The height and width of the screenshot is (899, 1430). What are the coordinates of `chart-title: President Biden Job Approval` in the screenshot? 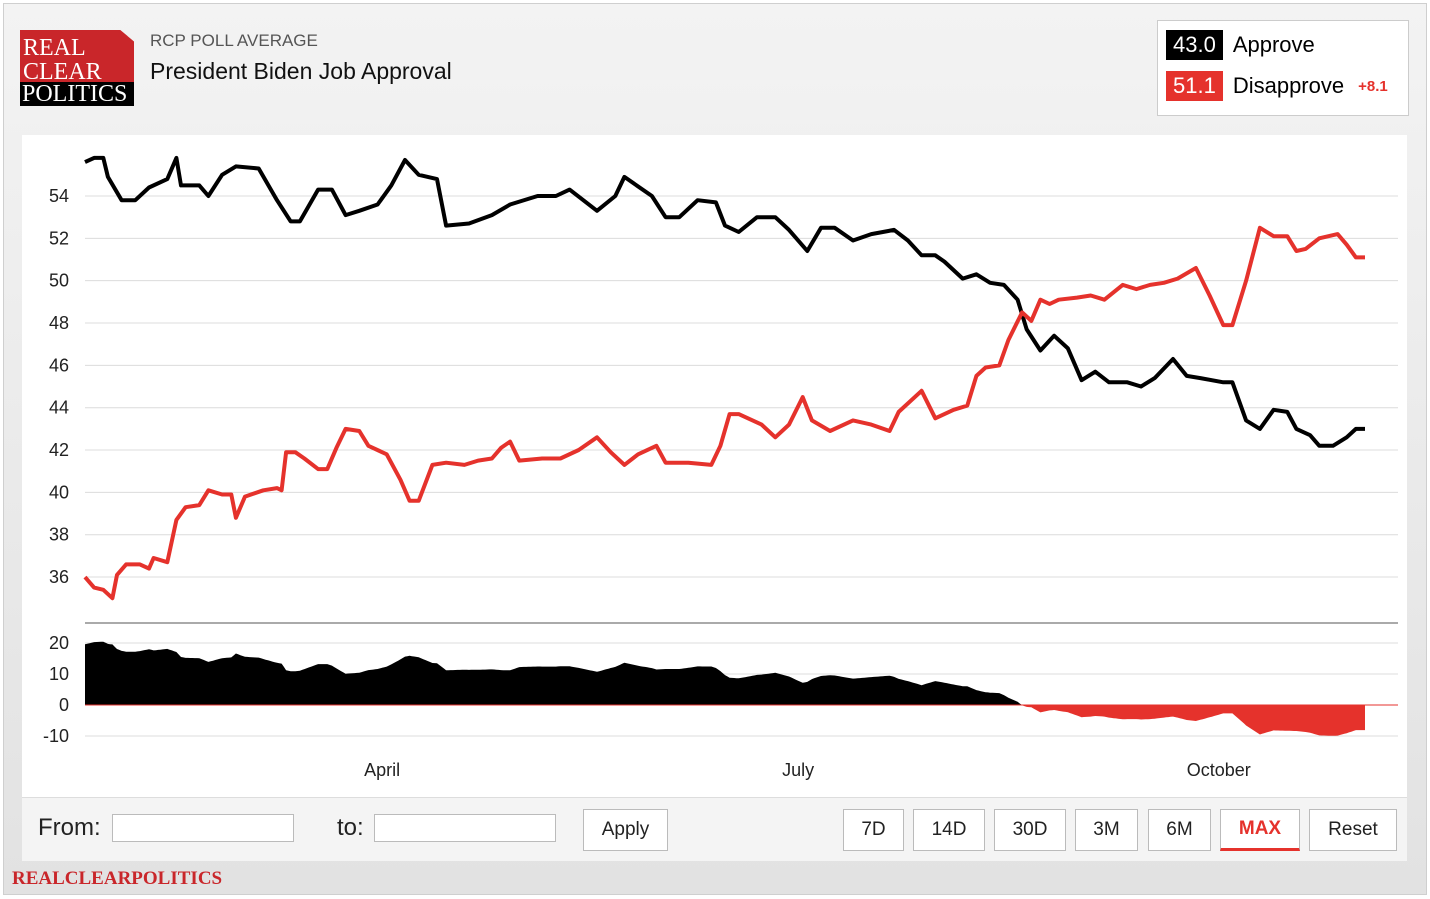 It's located at (301, 71).